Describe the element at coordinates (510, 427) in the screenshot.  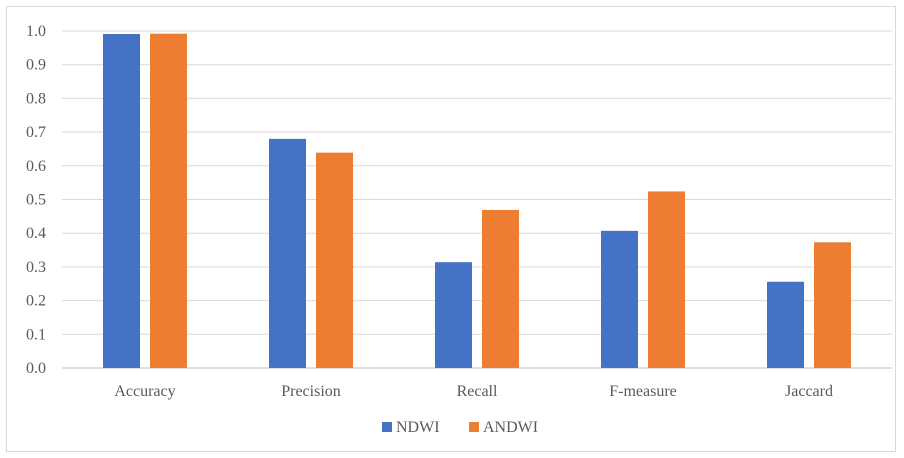
I see `legend-label-andwi: ANDWI` at that location.